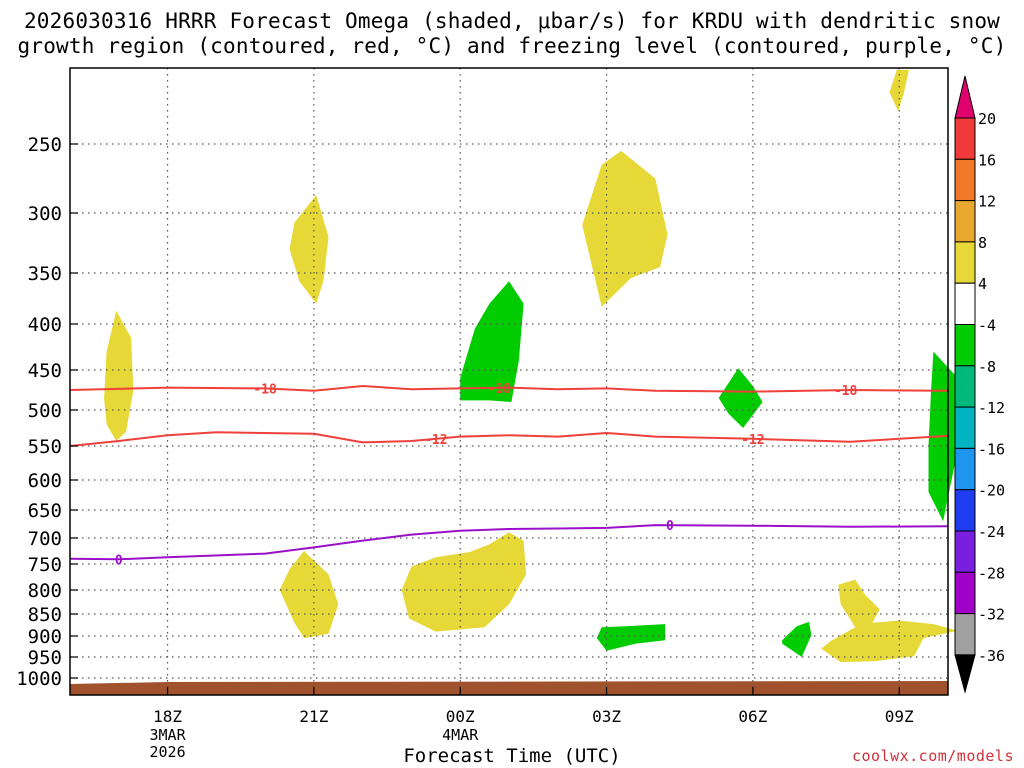 This screenshot has height=768, width=1024. I want to click on x-date-label: 3MAR, so click(167, 735).